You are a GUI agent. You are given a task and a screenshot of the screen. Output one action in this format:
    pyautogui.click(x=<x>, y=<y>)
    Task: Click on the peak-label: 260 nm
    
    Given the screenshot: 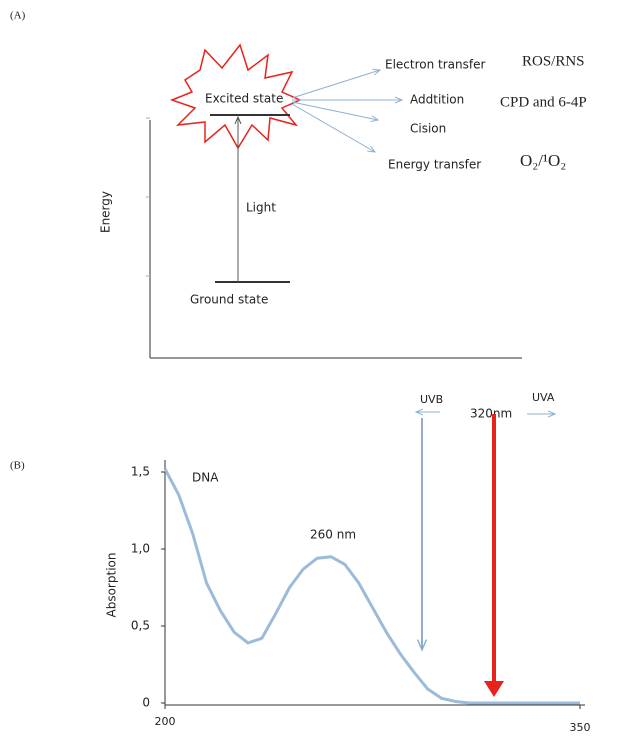 What is the action you would take?
    pyautogui.click(x=333, y=535)
    